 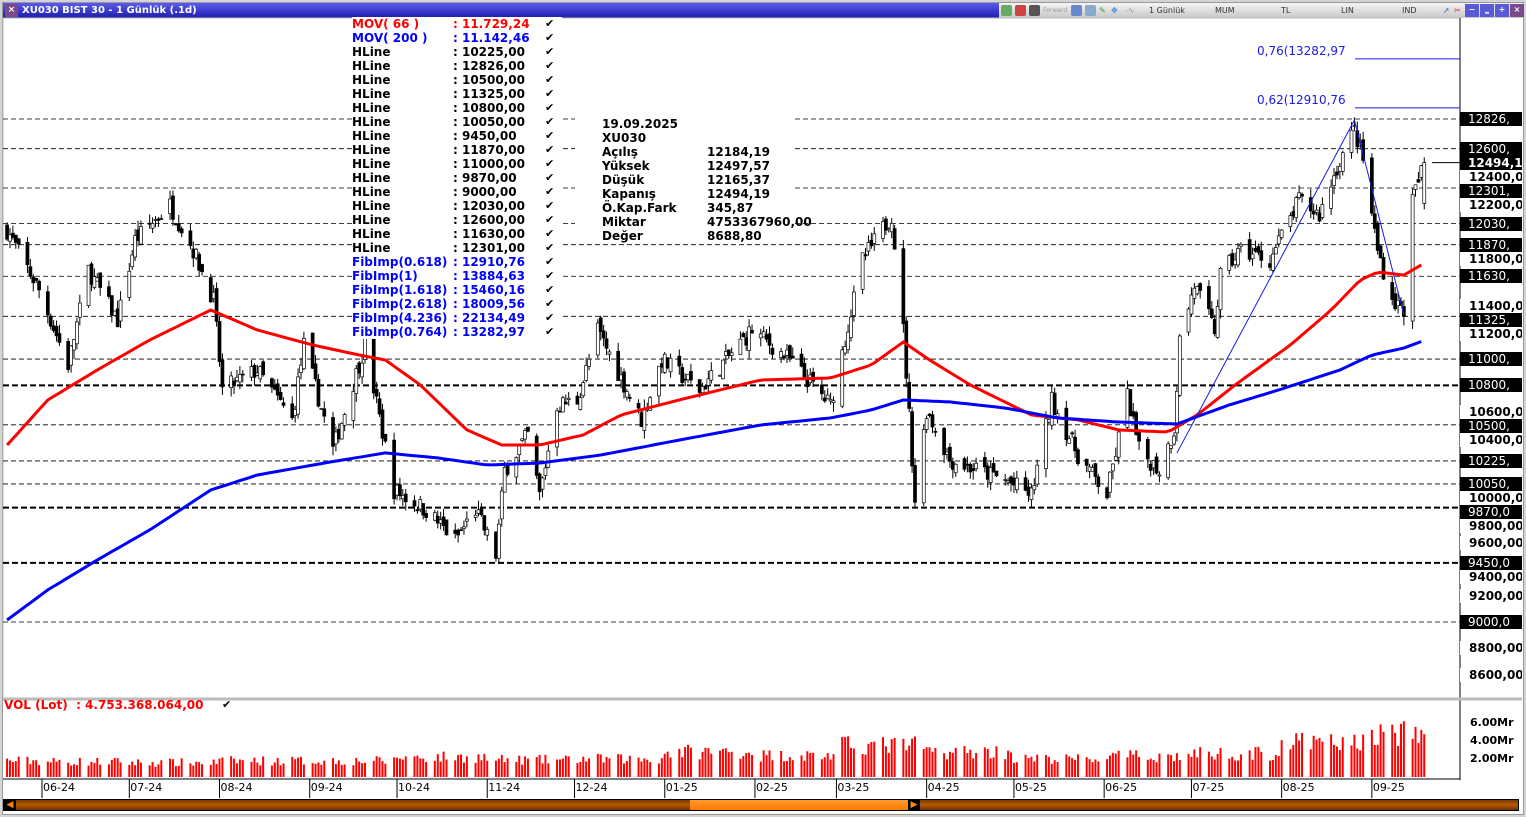 What do you see at coordinates (1491, 460) in the screenshot?
I see `hline-value-label: 10225,` at bounding box center [1491, 460].